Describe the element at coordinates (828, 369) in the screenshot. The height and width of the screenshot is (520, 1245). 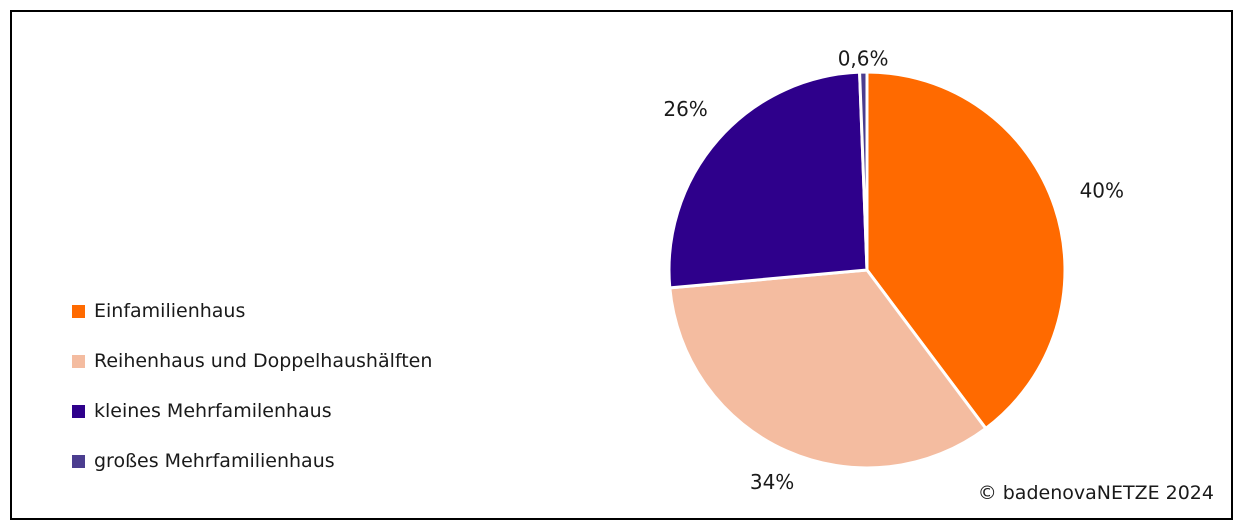
I see `pie-slice-reihenhaus` at that location.